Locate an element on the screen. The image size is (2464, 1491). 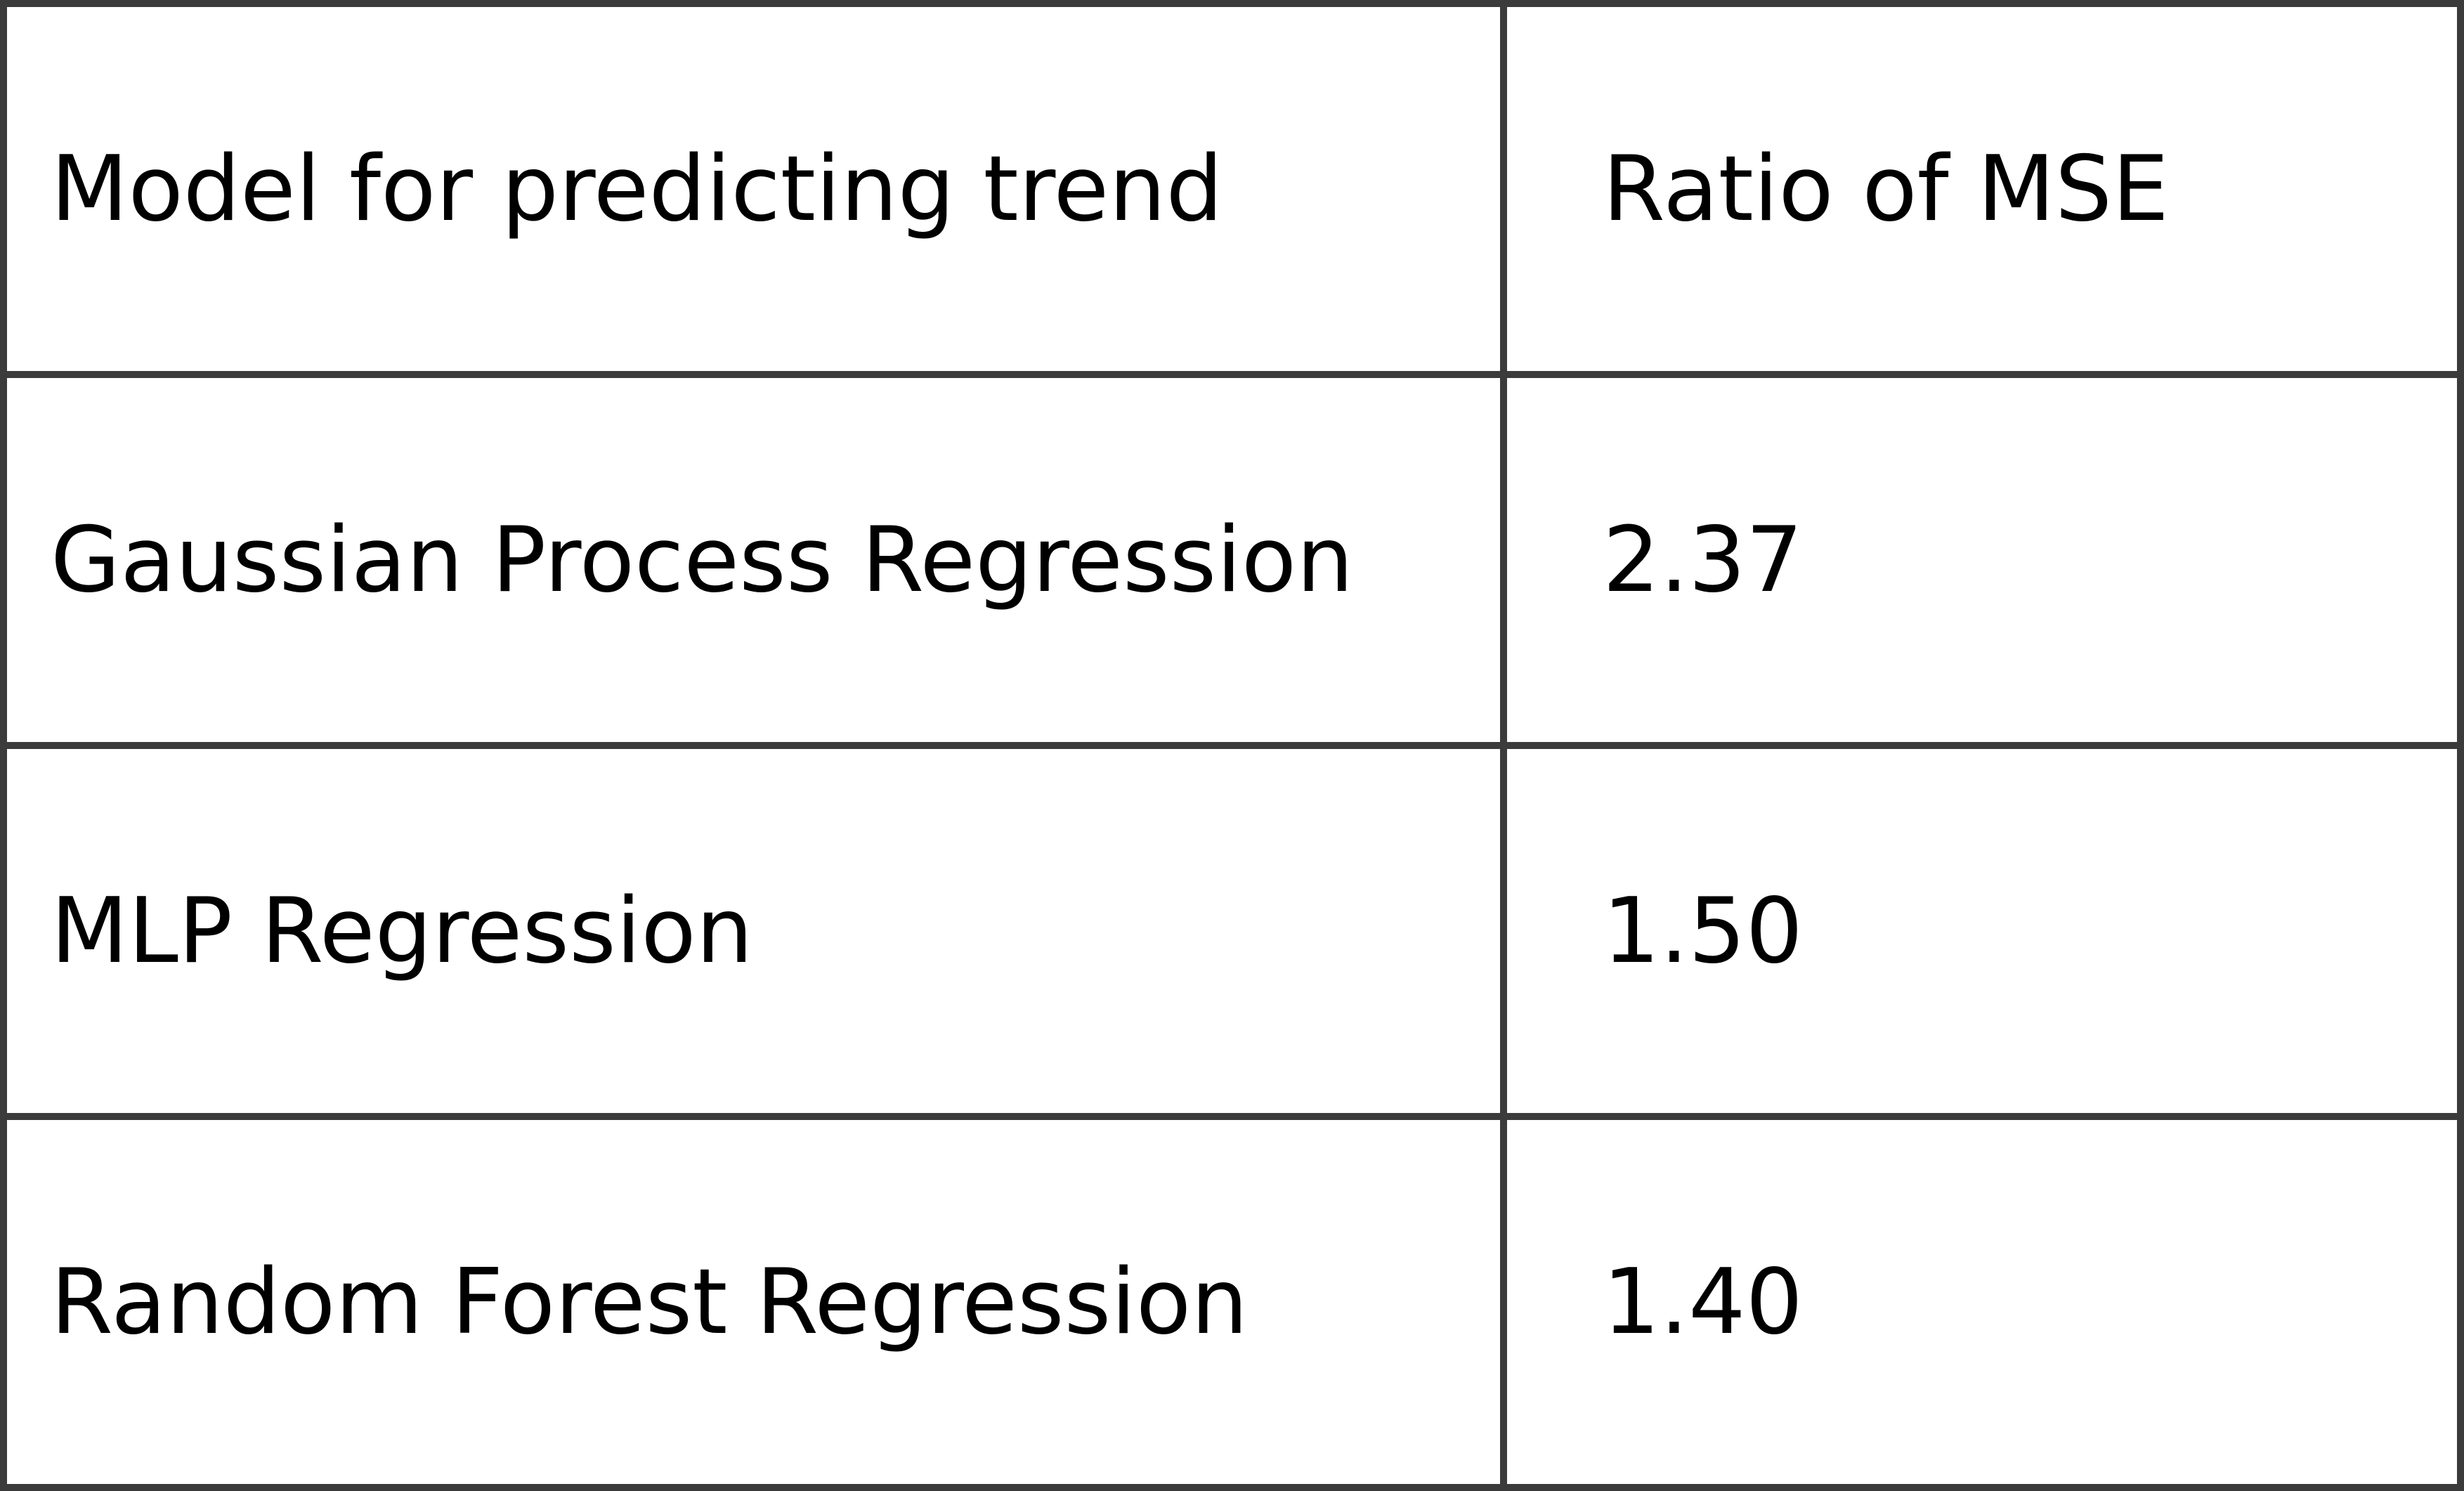
header-ratio-cell: Ratio of MSE is located at coordinates (1982, 189).